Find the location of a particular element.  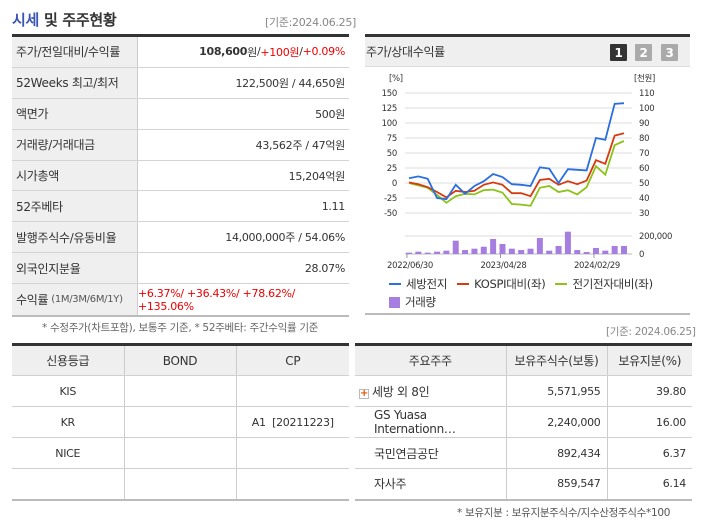

cell: KR is located at coordinates (68, 422).